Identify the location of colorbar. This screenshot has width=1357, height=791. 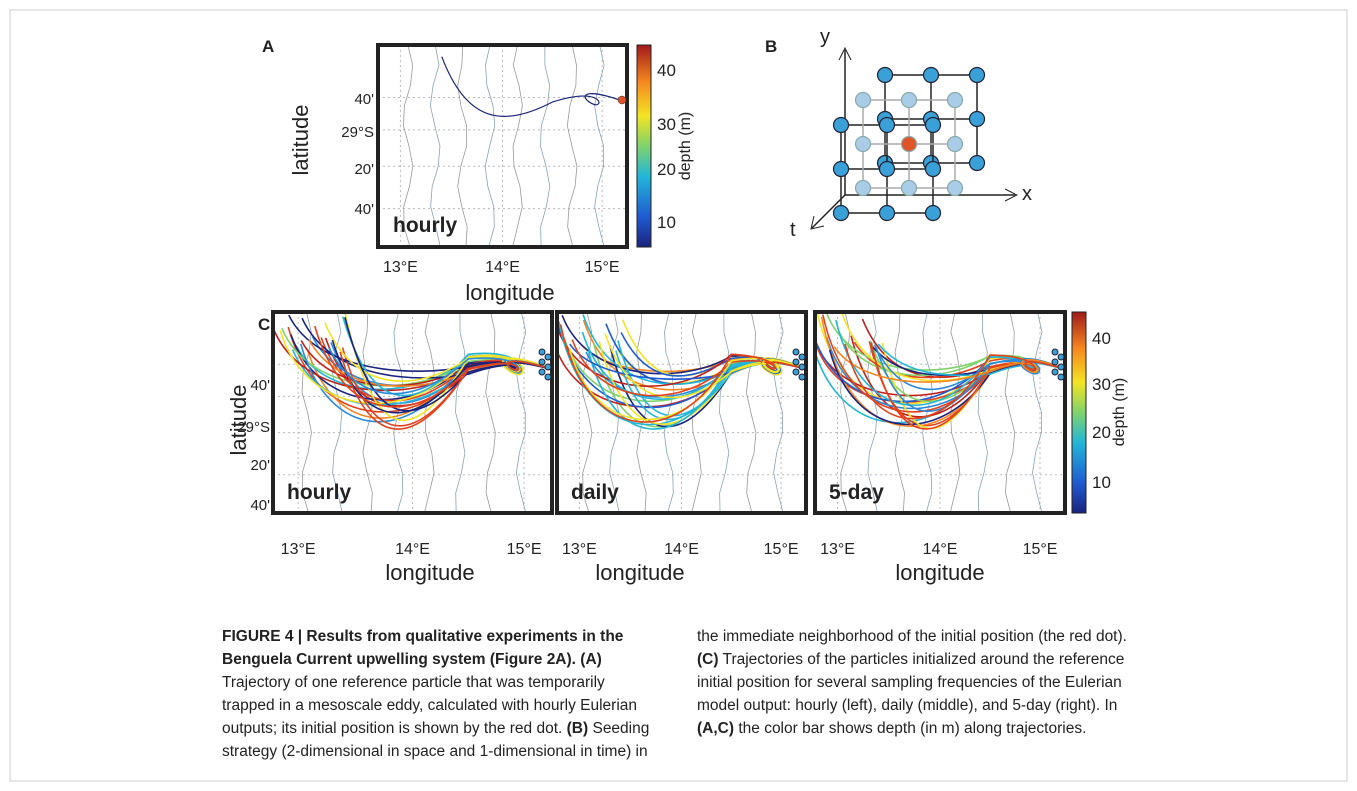
(1079, 412).